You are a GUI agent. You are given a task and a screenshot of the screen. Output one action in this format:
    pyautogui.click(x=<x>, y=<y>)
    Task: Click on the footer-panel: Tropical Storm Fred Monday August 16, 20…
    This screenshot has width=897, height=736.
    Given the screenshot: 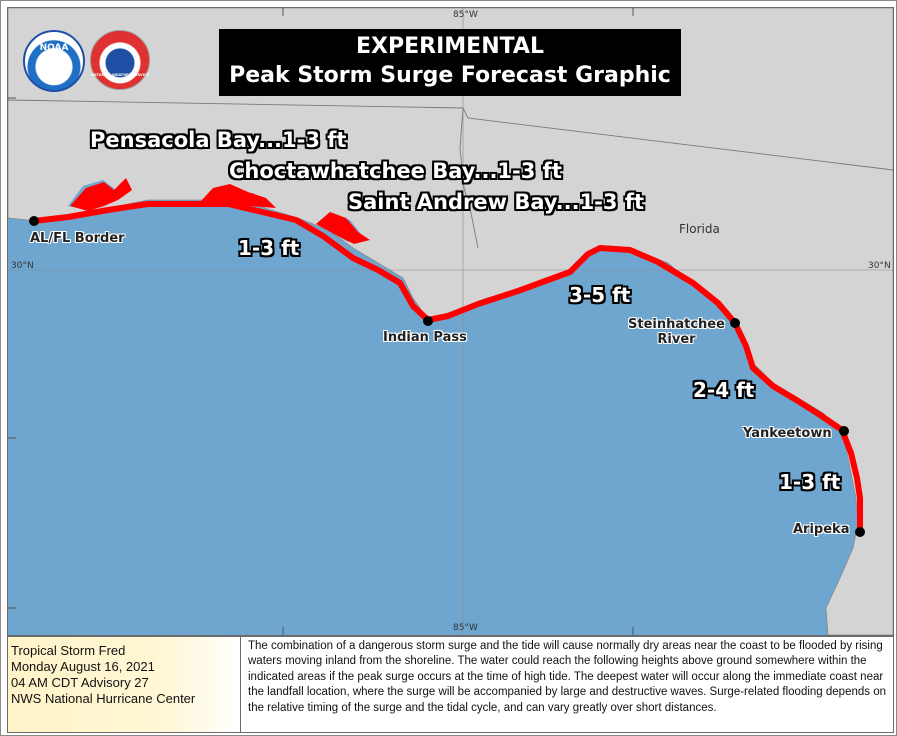 What is the action you would take?
    pyautogui.click(x=450, y=684)
    